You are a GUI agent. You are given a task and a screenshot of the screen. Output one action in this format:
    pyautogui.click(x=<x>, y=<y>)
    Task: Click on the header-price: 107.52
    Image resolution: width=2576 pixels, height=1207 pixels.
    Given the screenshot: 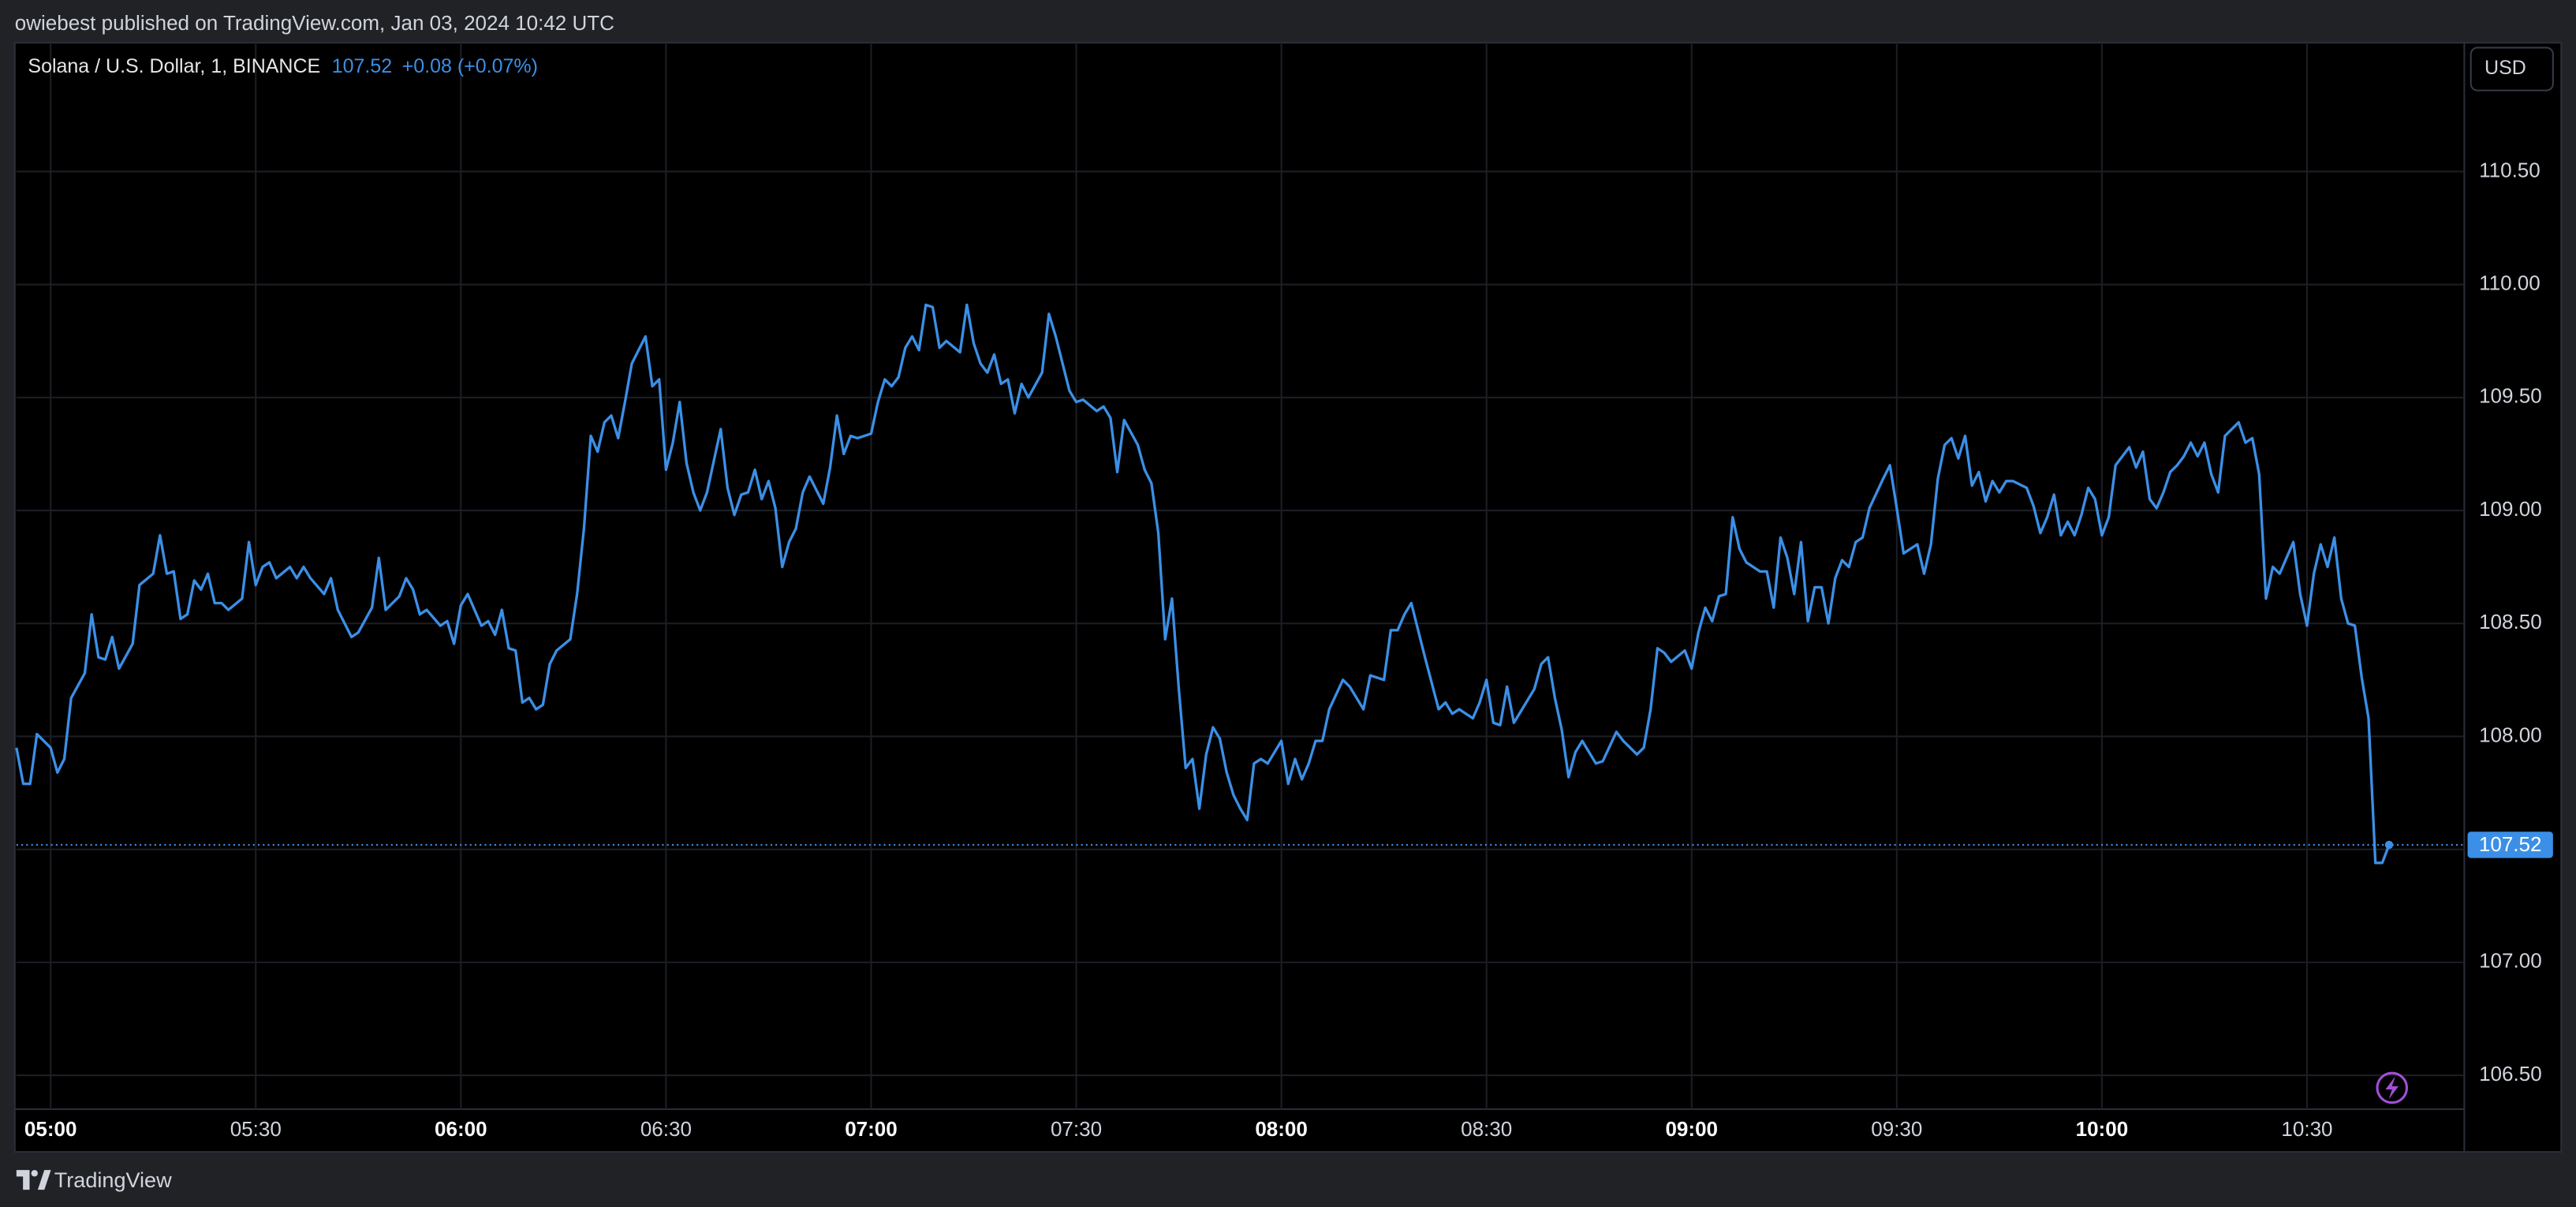 What is the action you would take?
    pyautogui.click(x=362, y=66)
    